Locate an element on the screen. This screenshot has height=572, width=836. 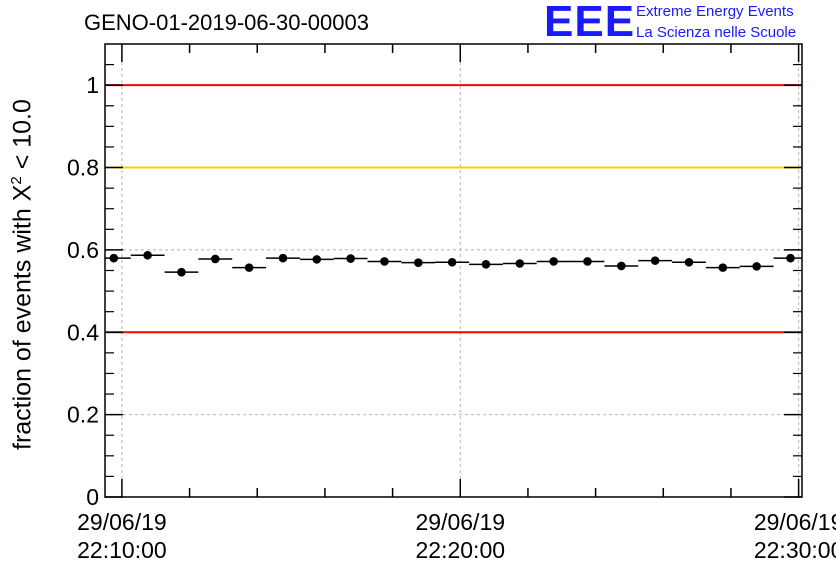
y-tick-label: 1 is located at coordinates (92, 85).